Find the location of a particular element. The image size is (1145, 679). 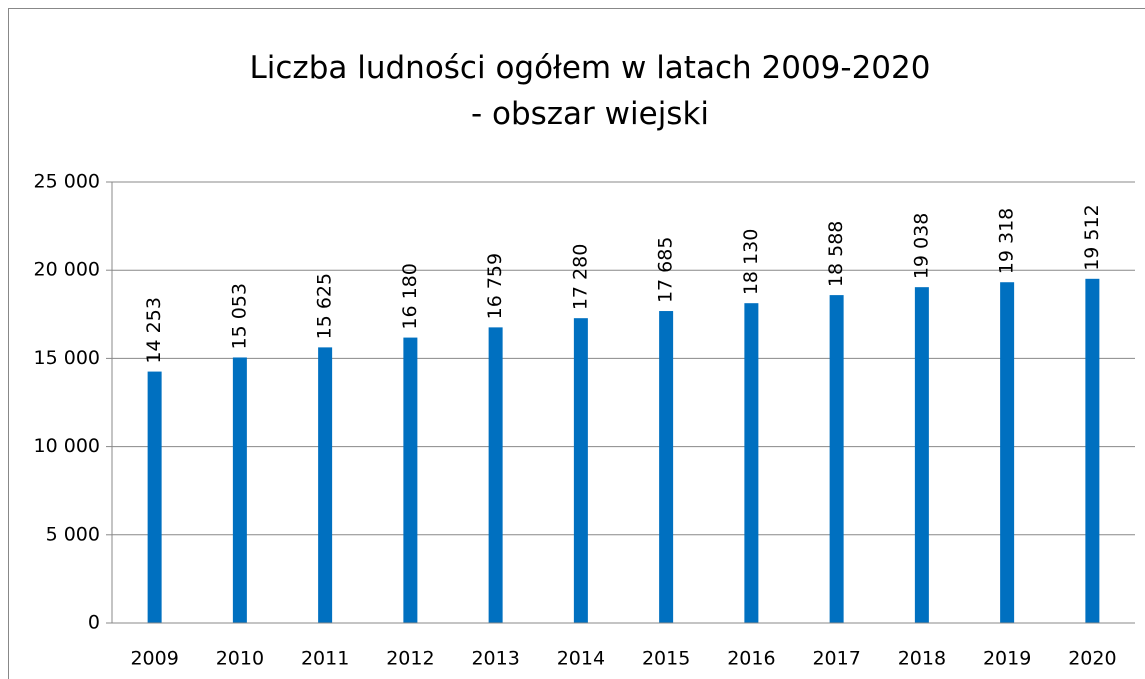

y-tick-label: 0 is located at coordinates (94, 623).